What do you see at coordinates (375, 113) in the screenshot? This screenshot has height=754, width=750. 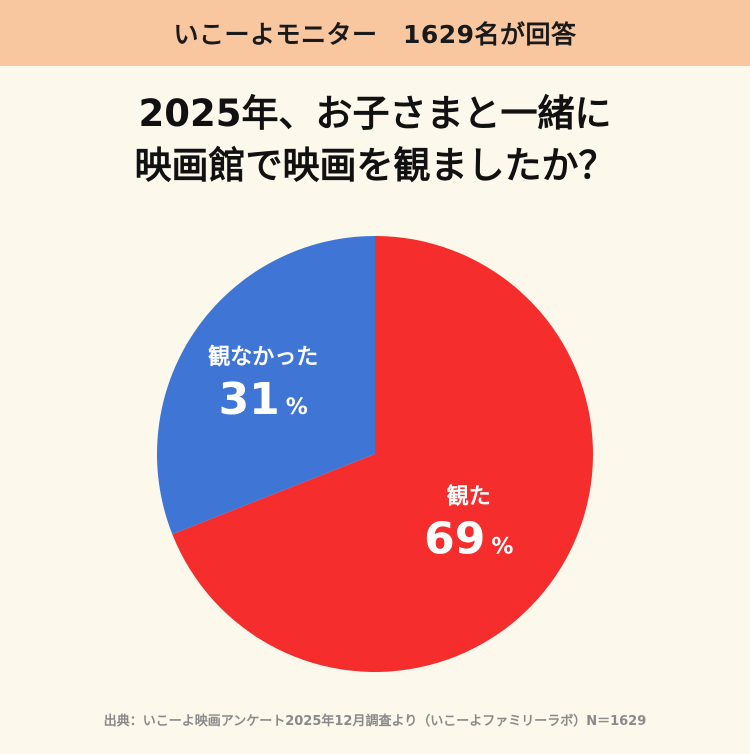 I see `chart-title-line-1: 2025年、お子さまと一緒に` at bounding box center [375, 113].